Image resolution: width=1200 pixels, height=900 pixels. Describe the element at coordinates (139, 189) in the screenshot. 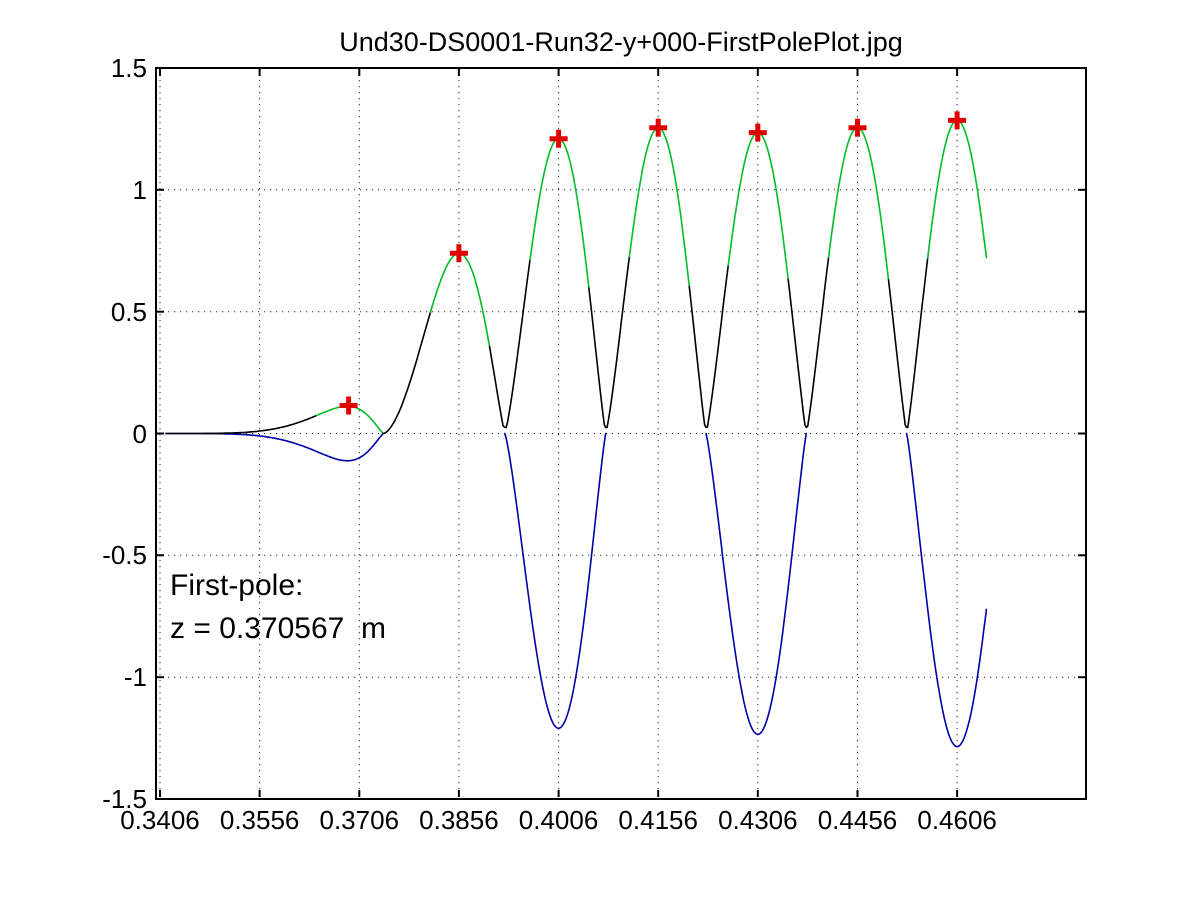

I see `y-tick-label: 1` at that location.